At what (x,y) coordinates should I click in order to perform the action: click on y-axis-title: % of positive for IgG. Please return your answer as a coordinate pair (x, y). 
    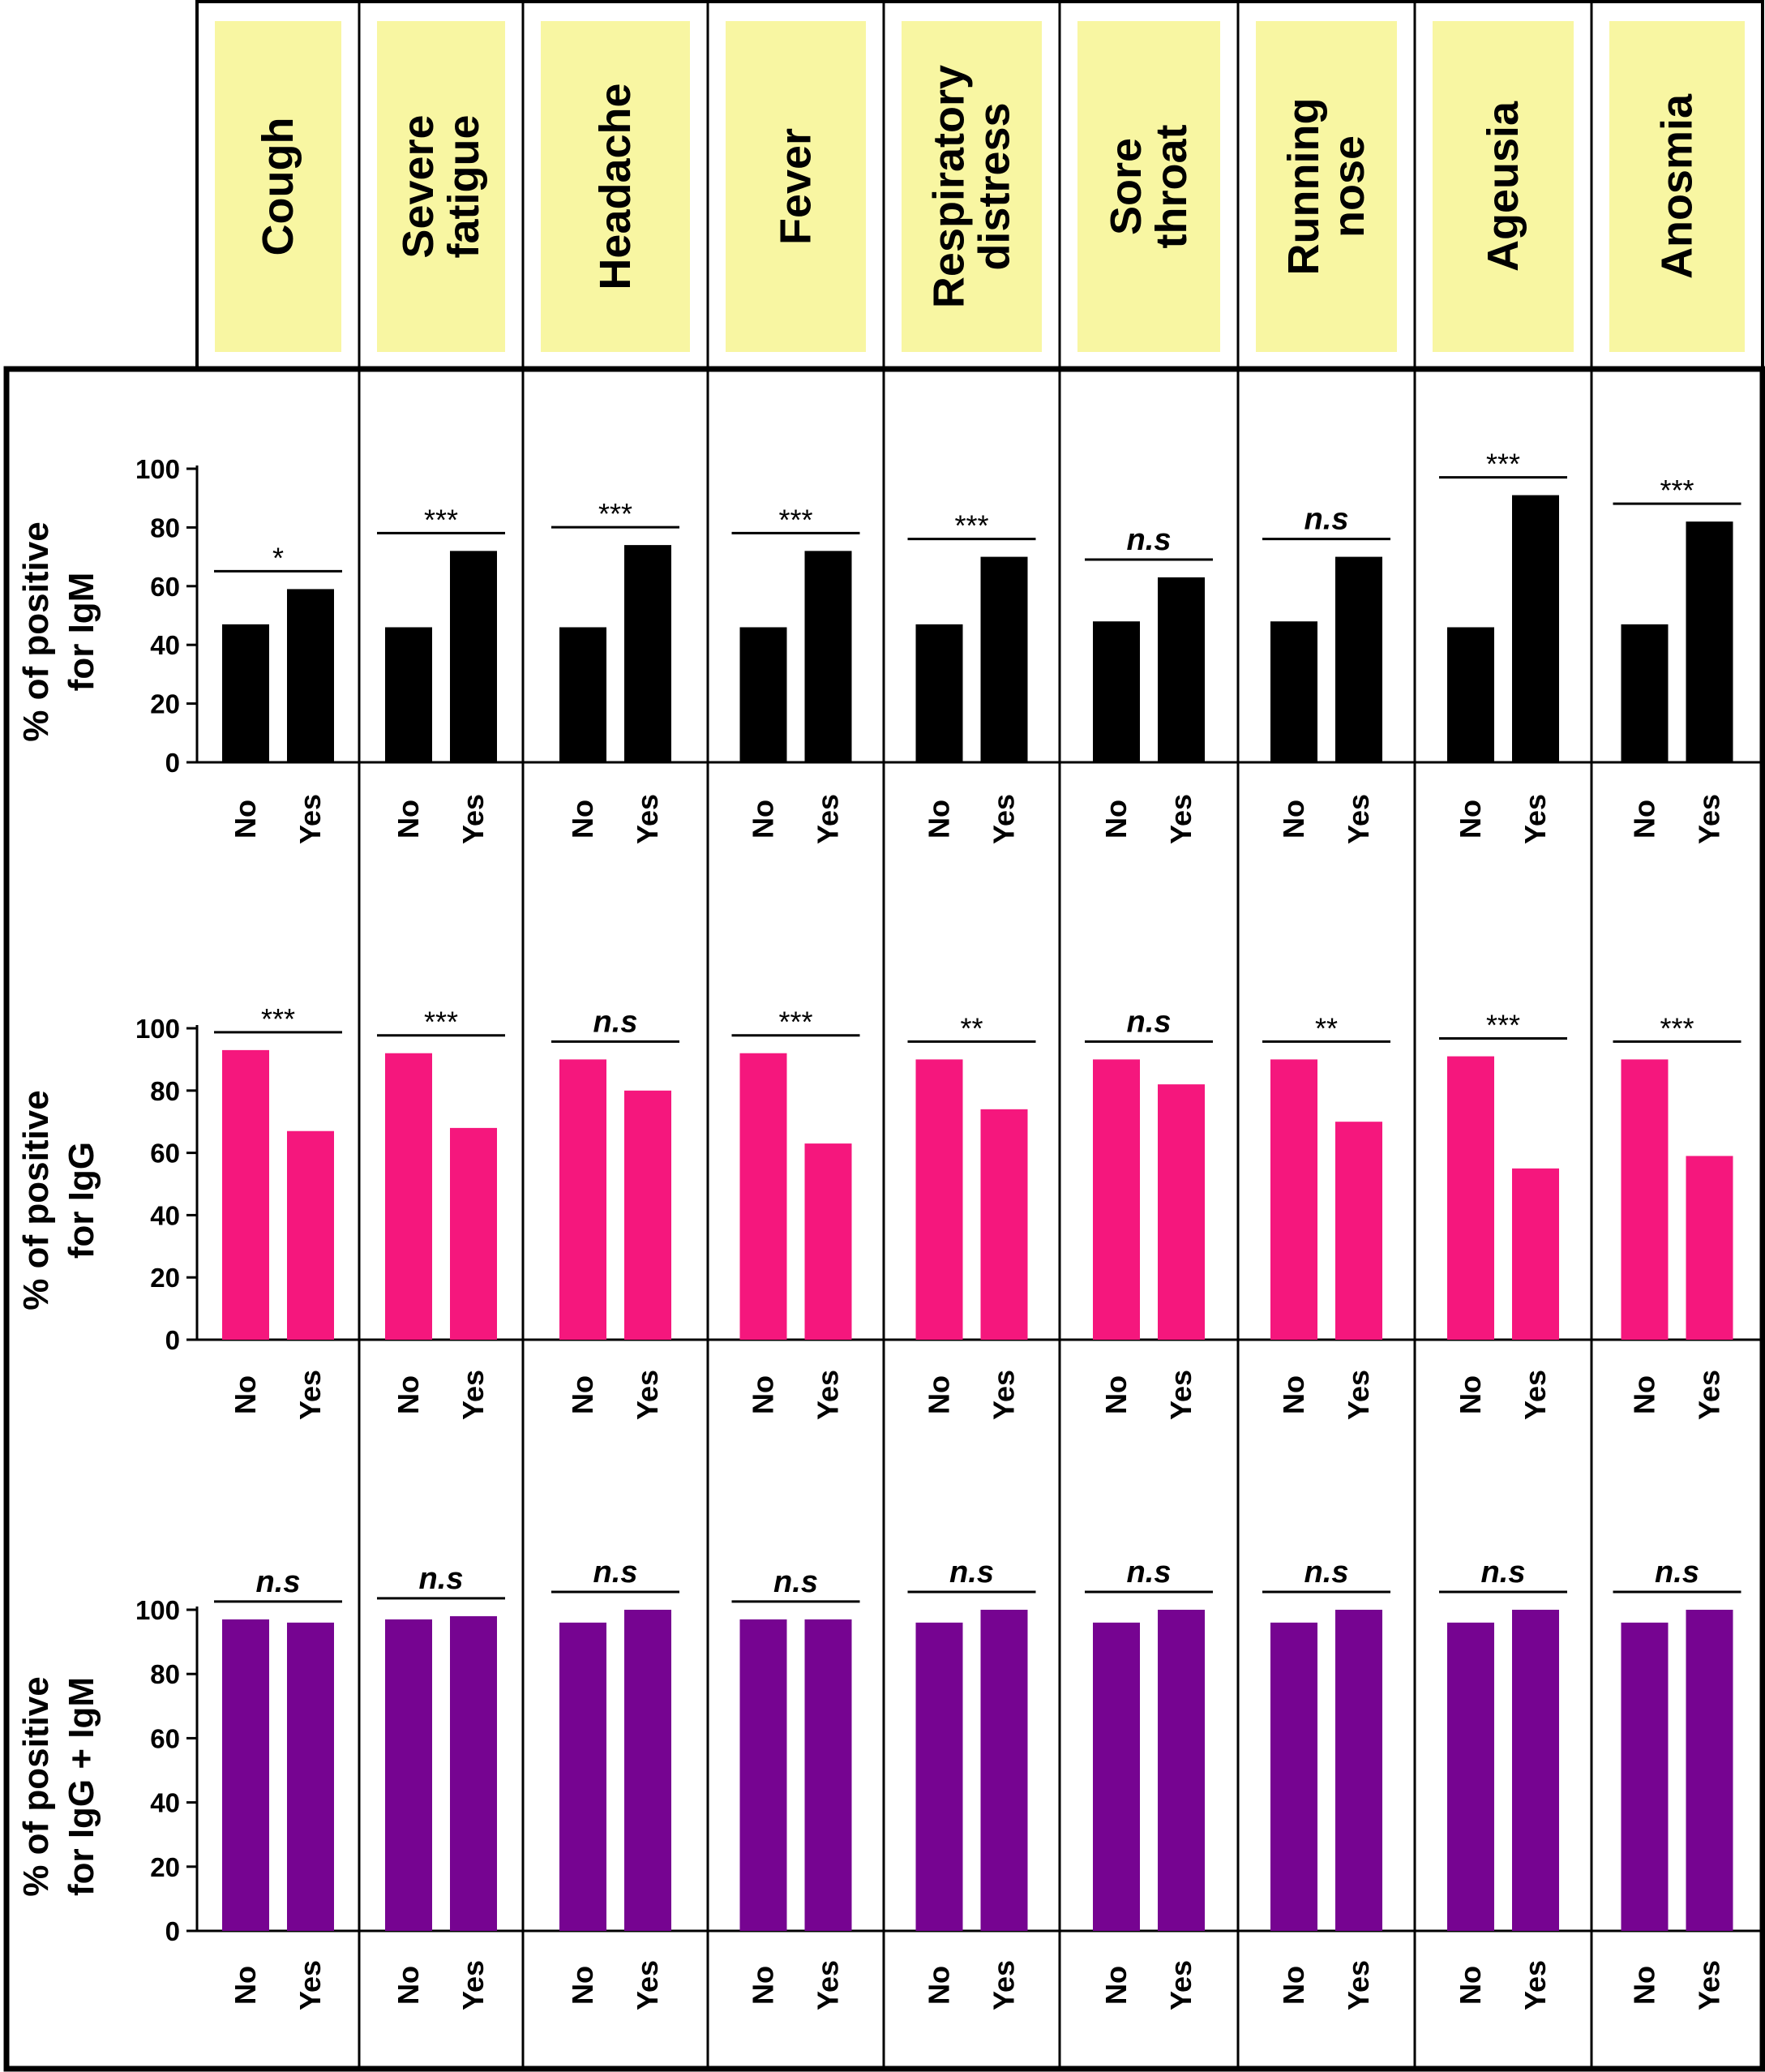
    Looking at the image, I should click on (59, 1200).